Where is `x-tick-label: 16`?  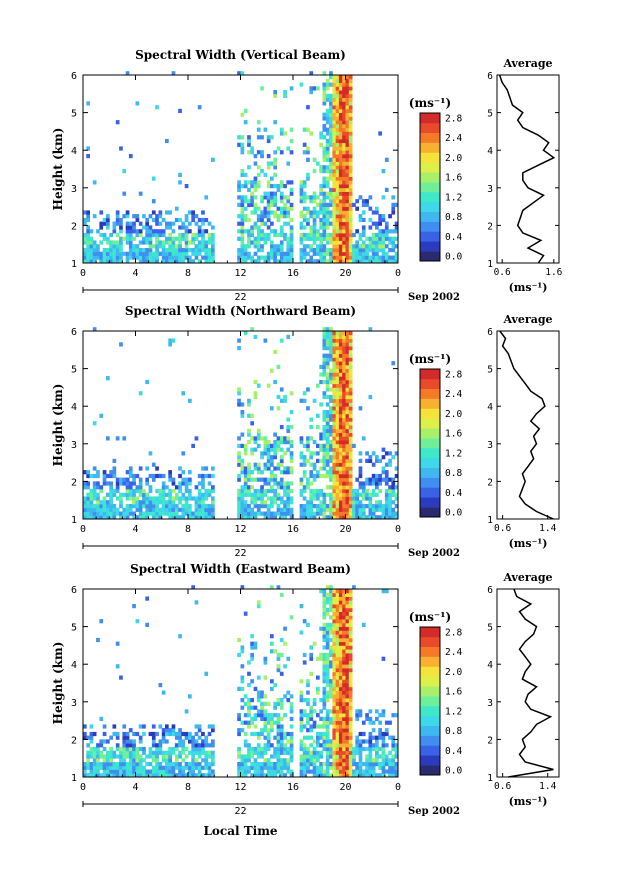
x-tick-label: 16 is located at coordinates (293, 787).